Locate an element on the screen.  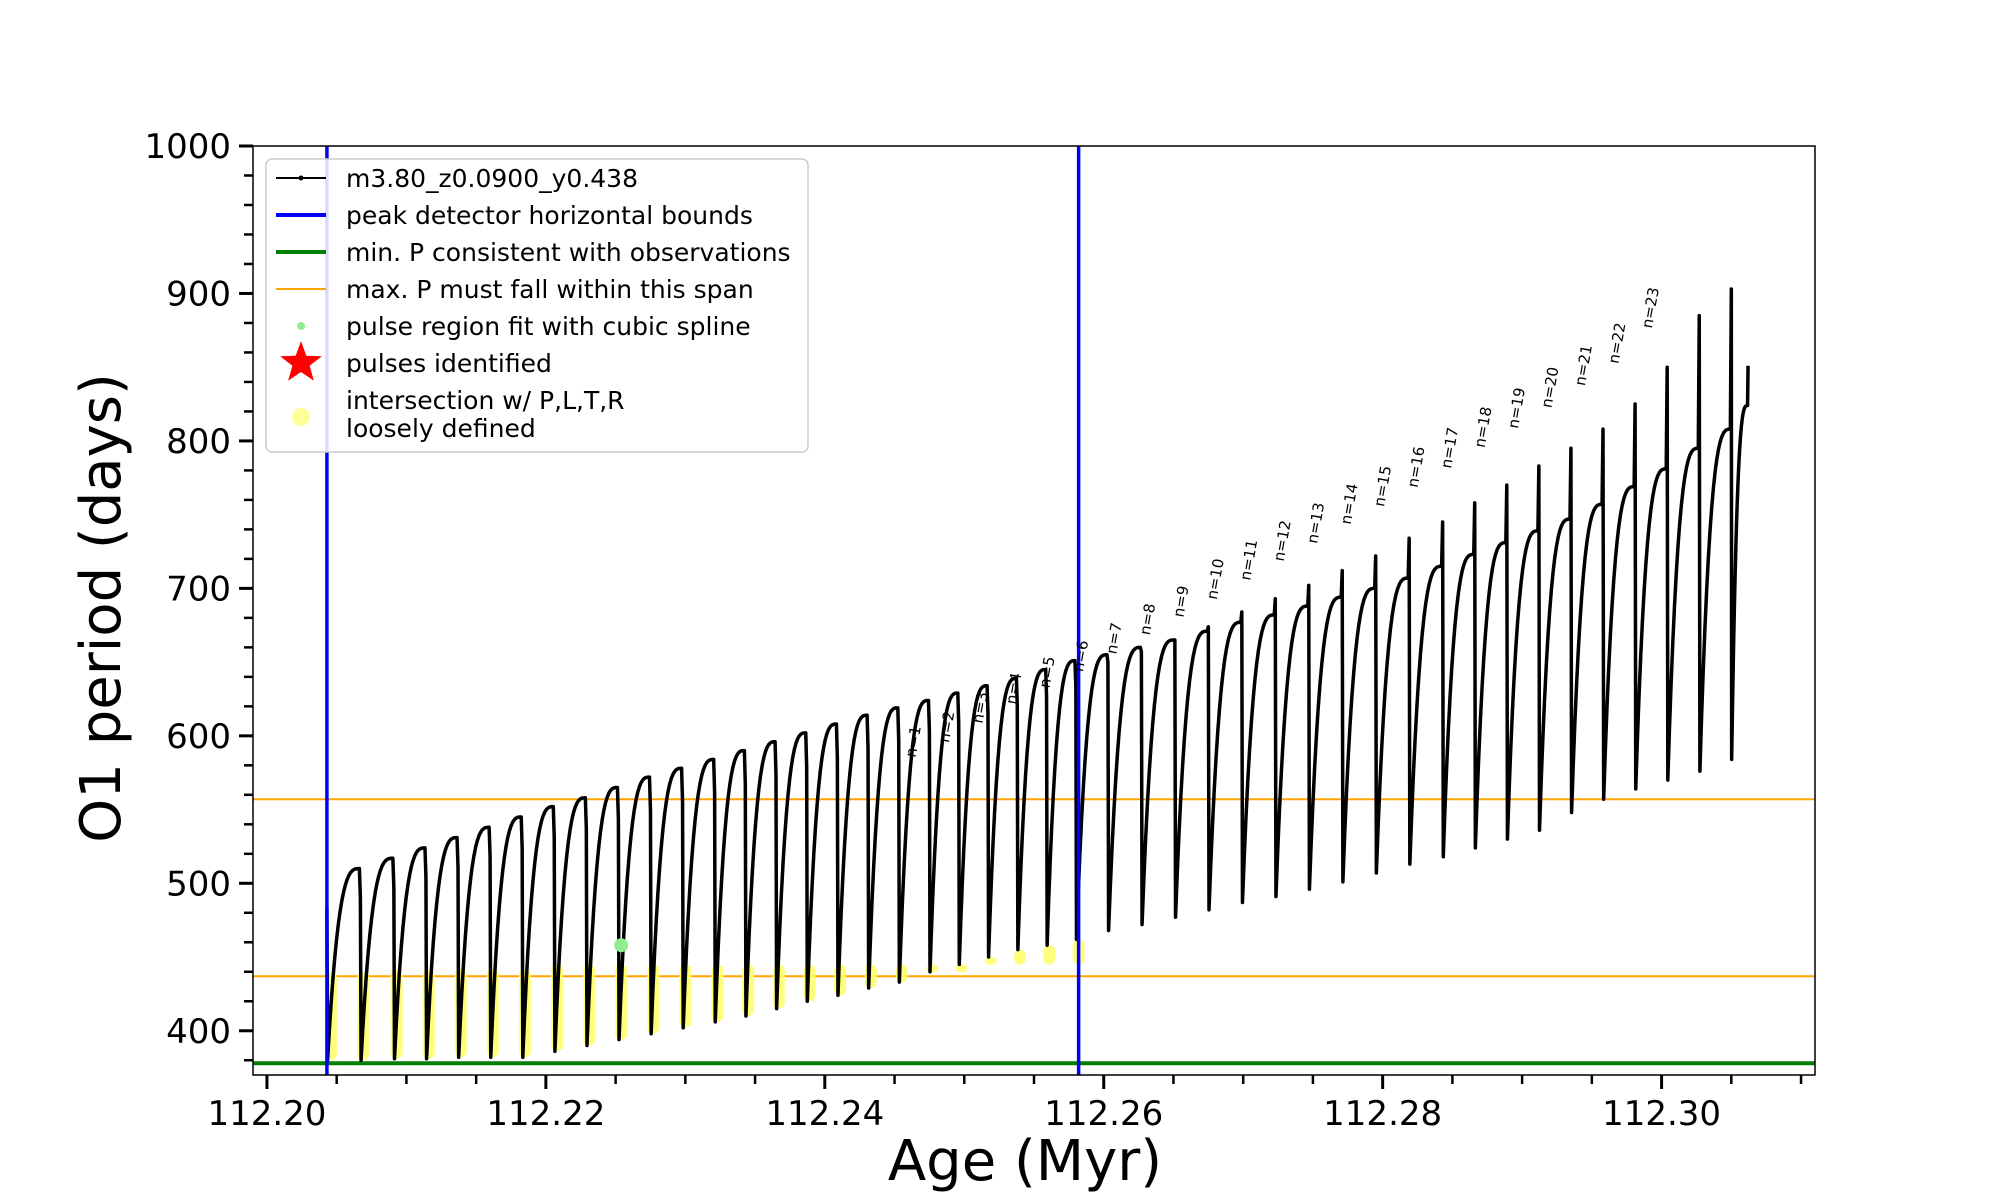
pulse-label: n=5 is located at coordinates (1047, 672).